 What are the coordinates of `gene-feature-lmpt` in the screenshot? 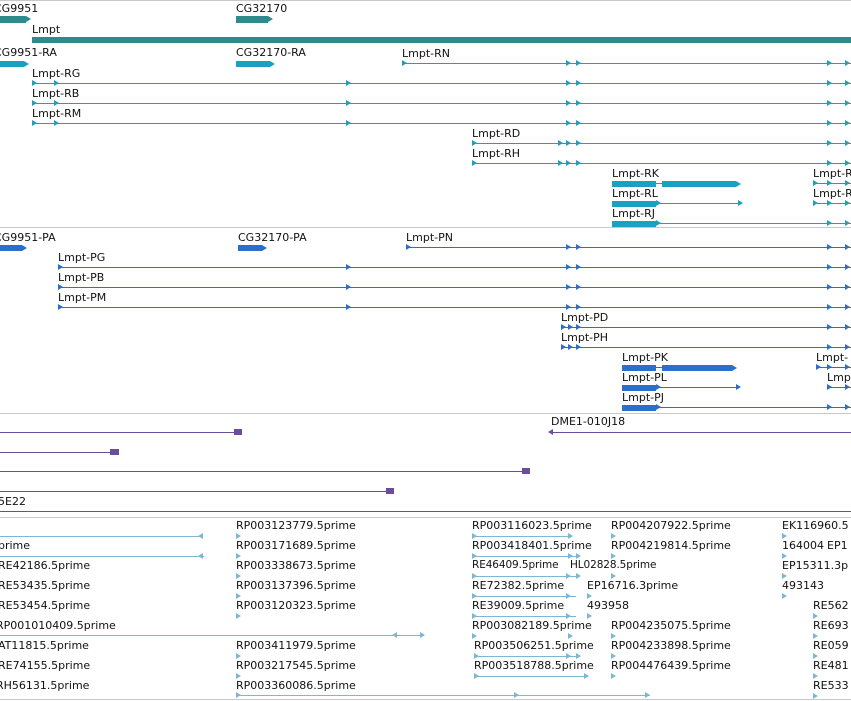 It's located at (441, 40).